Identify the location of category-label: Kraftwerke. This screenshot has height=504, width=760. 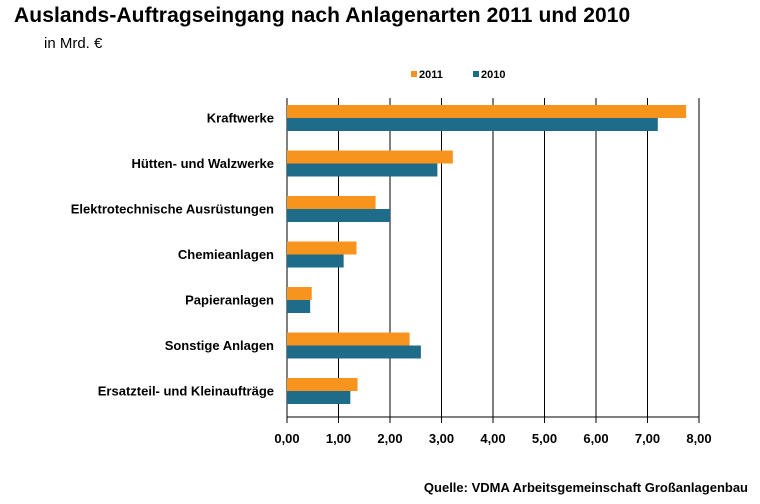
(240, 118).